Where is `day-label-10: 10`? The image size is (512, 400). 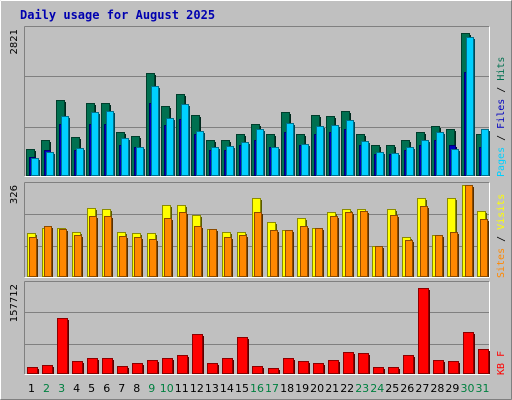 day-label-10: 10 is located at coordinates (167, 388).